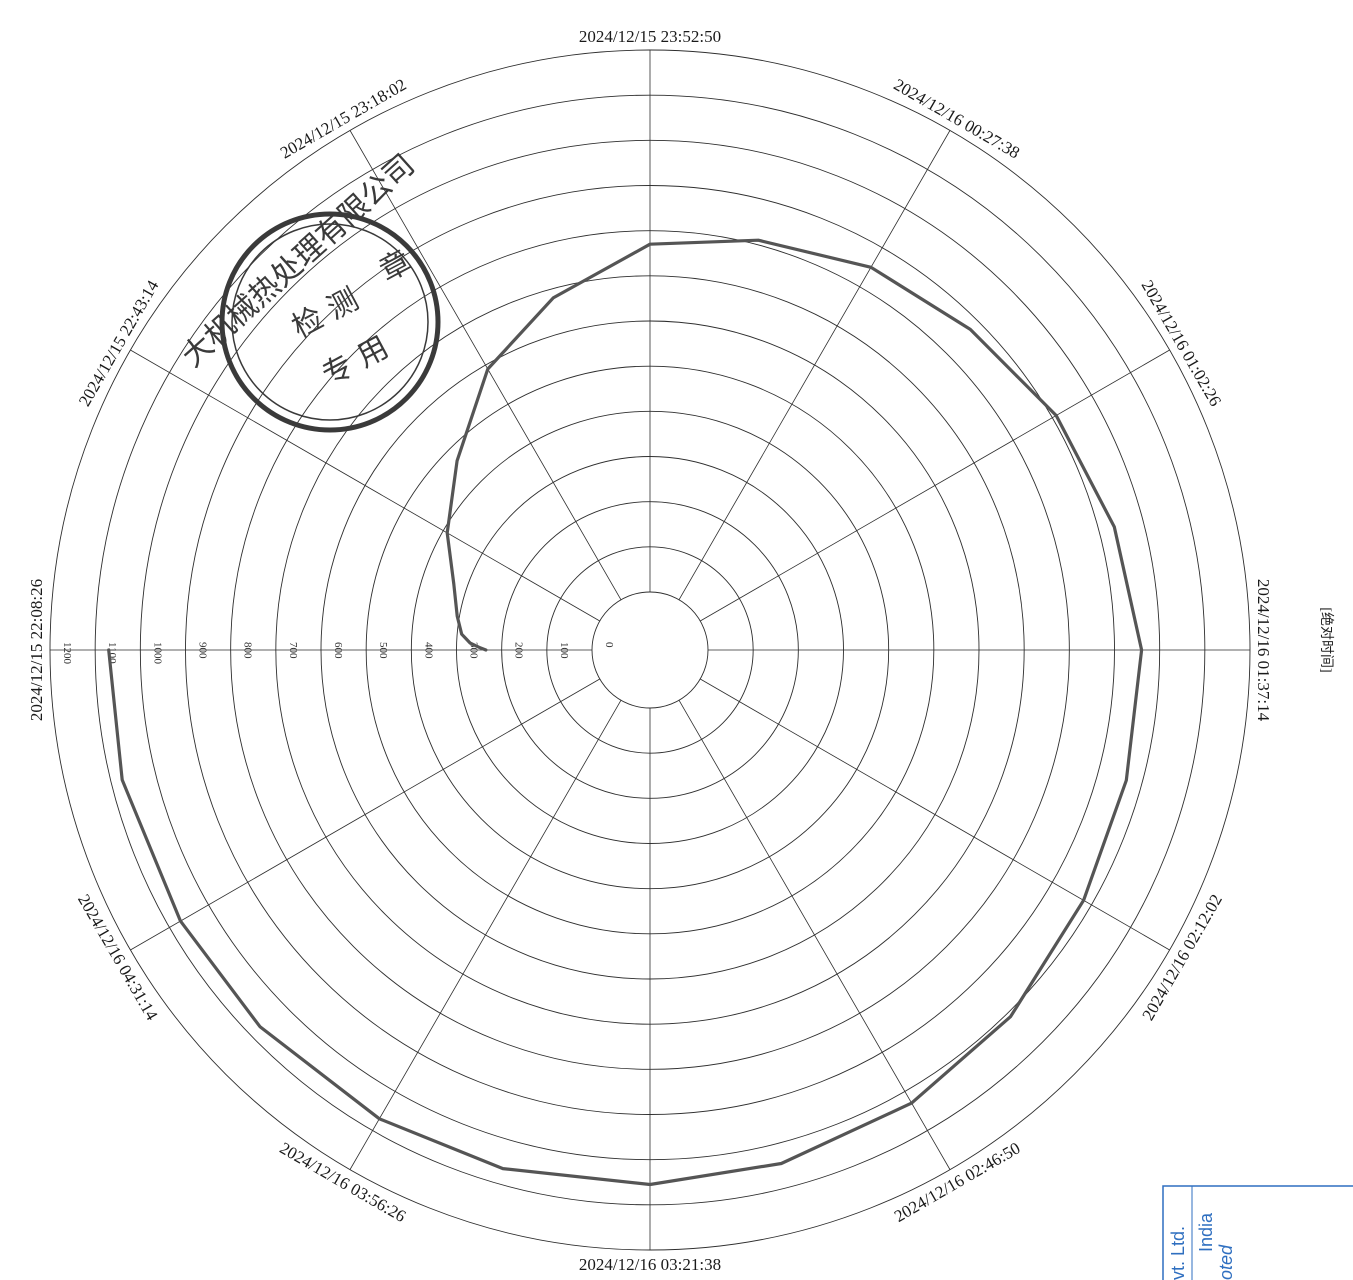  Describe the element at coordinates (1206, 1232) in the screenshot. I see `corner-box-line-2: India` at that location.